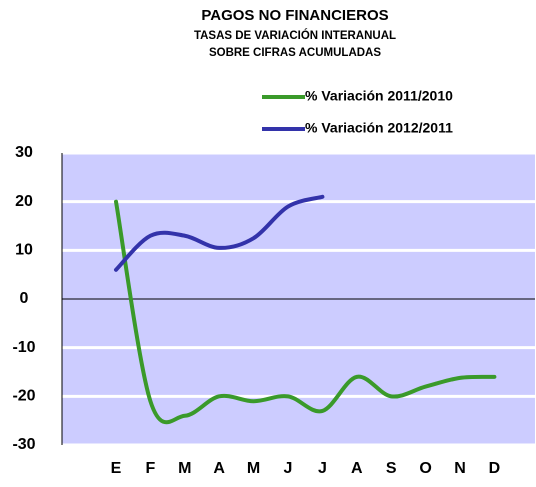 This screenshot has height=487, width=536. I want to click on legend-label: % Variación 2012/2011, so click(379, 128).